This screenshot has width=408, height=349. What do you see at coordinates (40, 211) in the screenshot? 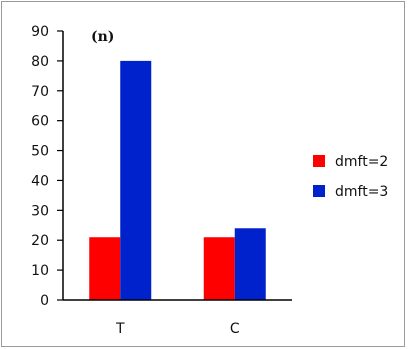
I see `y-tick-label: 30` at bounding box center [40, 211].